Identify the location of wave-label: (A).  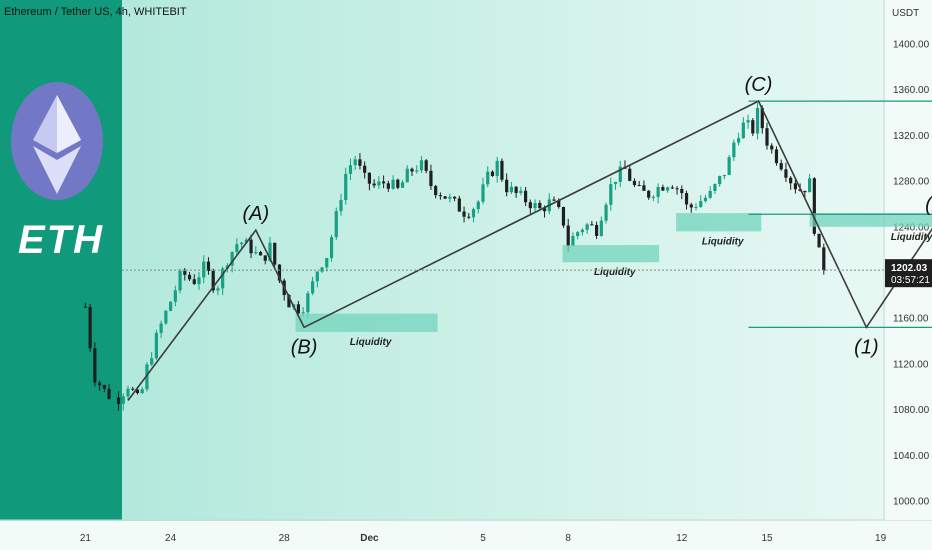
(255, 214).